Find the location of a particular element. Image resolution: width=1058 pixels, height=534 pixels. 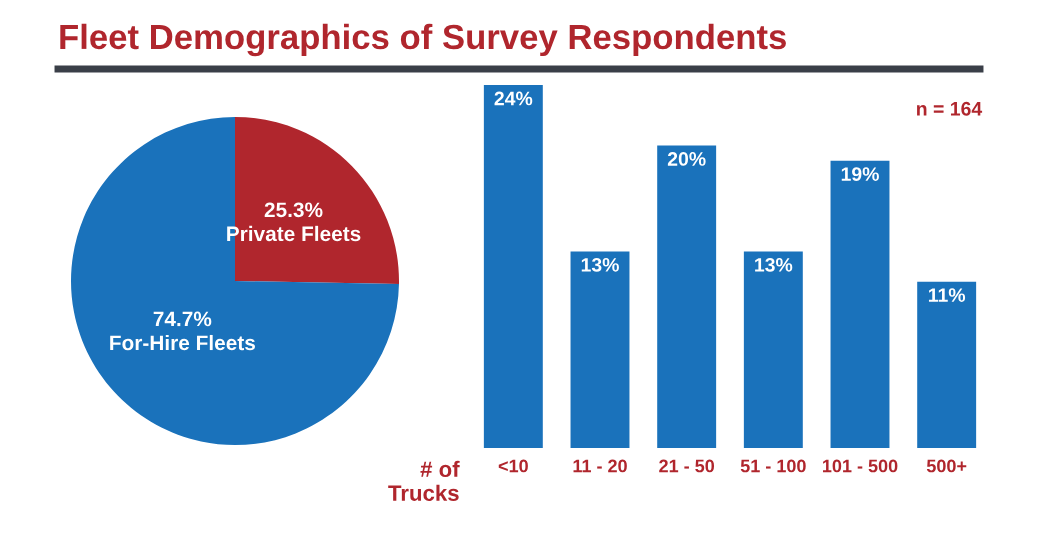

x-axis-title: # of Trucks is located at coordinates (424, 480).